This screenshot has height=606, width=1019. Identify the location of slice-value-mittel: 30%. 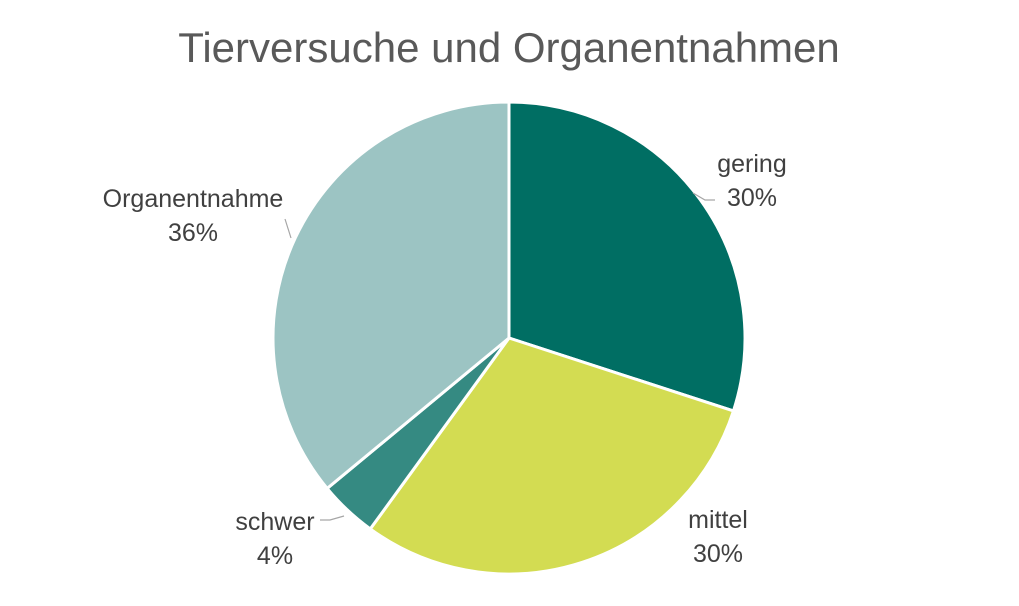
(718, 554).